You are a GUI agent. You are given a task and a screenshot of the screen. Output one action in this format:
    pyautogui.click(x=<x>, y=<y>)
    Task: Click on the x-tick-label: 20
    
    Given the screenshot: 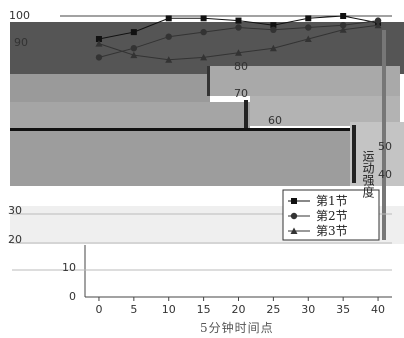 What is the action you would take?
    pyautogui.click(x=239, y=309)
    